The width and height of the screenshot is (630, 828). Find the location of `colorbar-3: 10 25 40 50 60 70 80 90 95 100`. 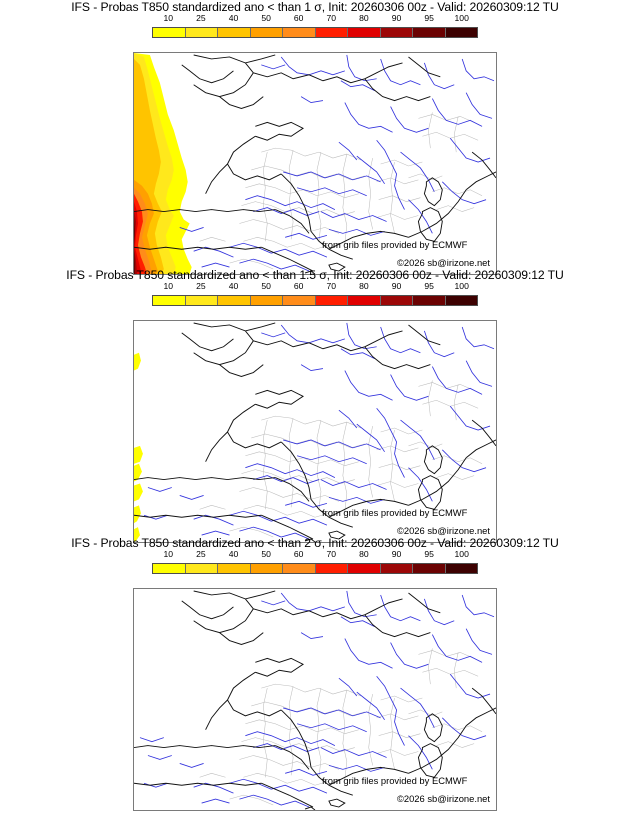

colorbar-3: 10 25 40 50 60 70 80 90 95 100 is located at coordinates (315, 564).